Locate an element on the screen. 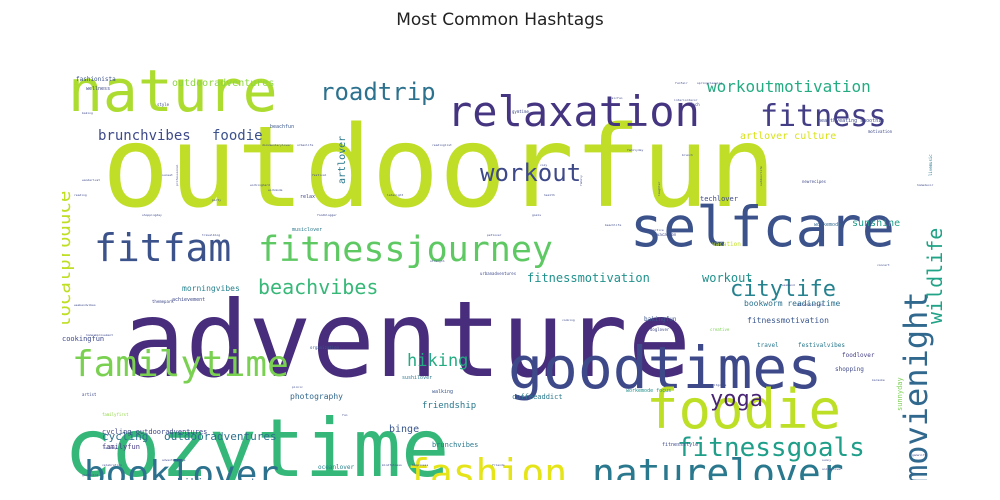 The image size is (1000, 500). word-cycling-30: cycling is located at coordinates (125, 436).